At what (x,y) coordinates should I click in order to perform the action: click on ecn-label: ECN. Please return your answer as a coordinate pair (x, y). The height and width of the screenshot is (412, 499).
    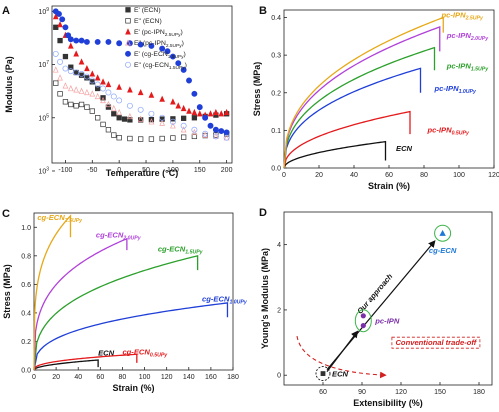
    Looking at the image, I should click on (340, 374).